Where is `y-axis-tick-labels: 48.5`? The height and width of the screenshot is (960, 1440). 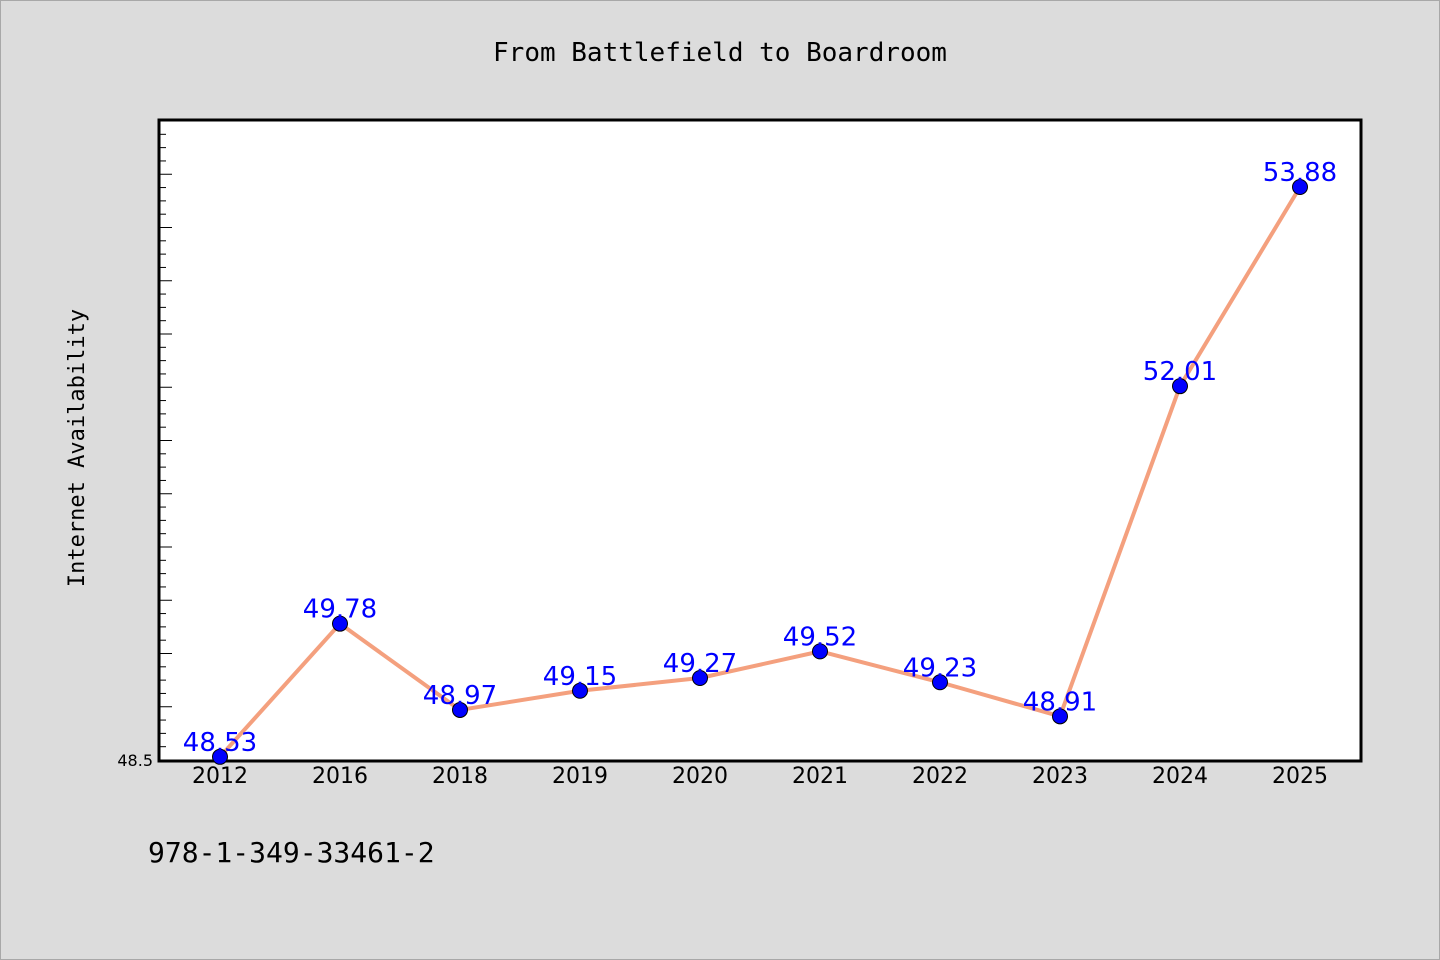 y-axis-tick-labels: 48.5 is located at coordinates (135, 760).